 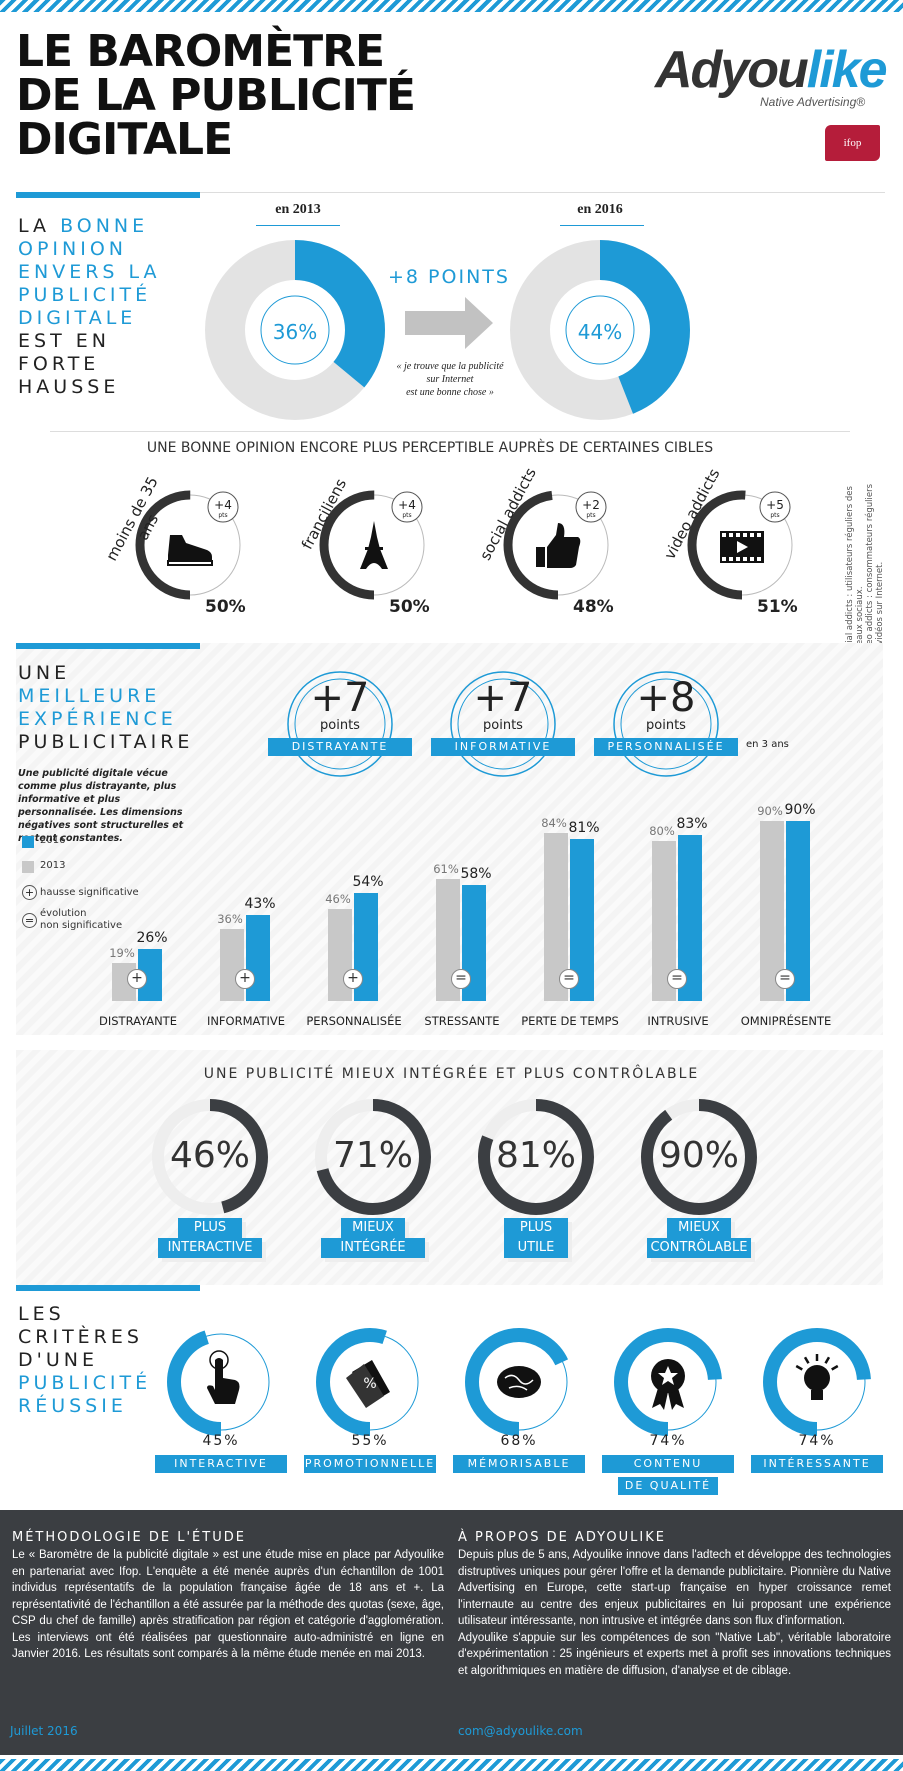 What do you see at coordinates (223, 505) in the screenshot?
I see `target-delta: +4` at bounding box center [223, 505].